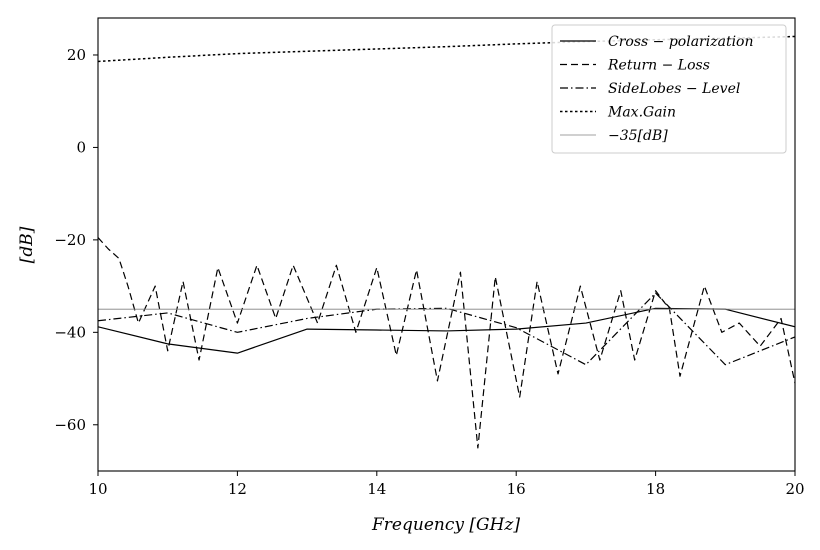 The height and width of the screenshot is (550, 820). I want to click on y-tick-label-0: 20, so click(76, 55).